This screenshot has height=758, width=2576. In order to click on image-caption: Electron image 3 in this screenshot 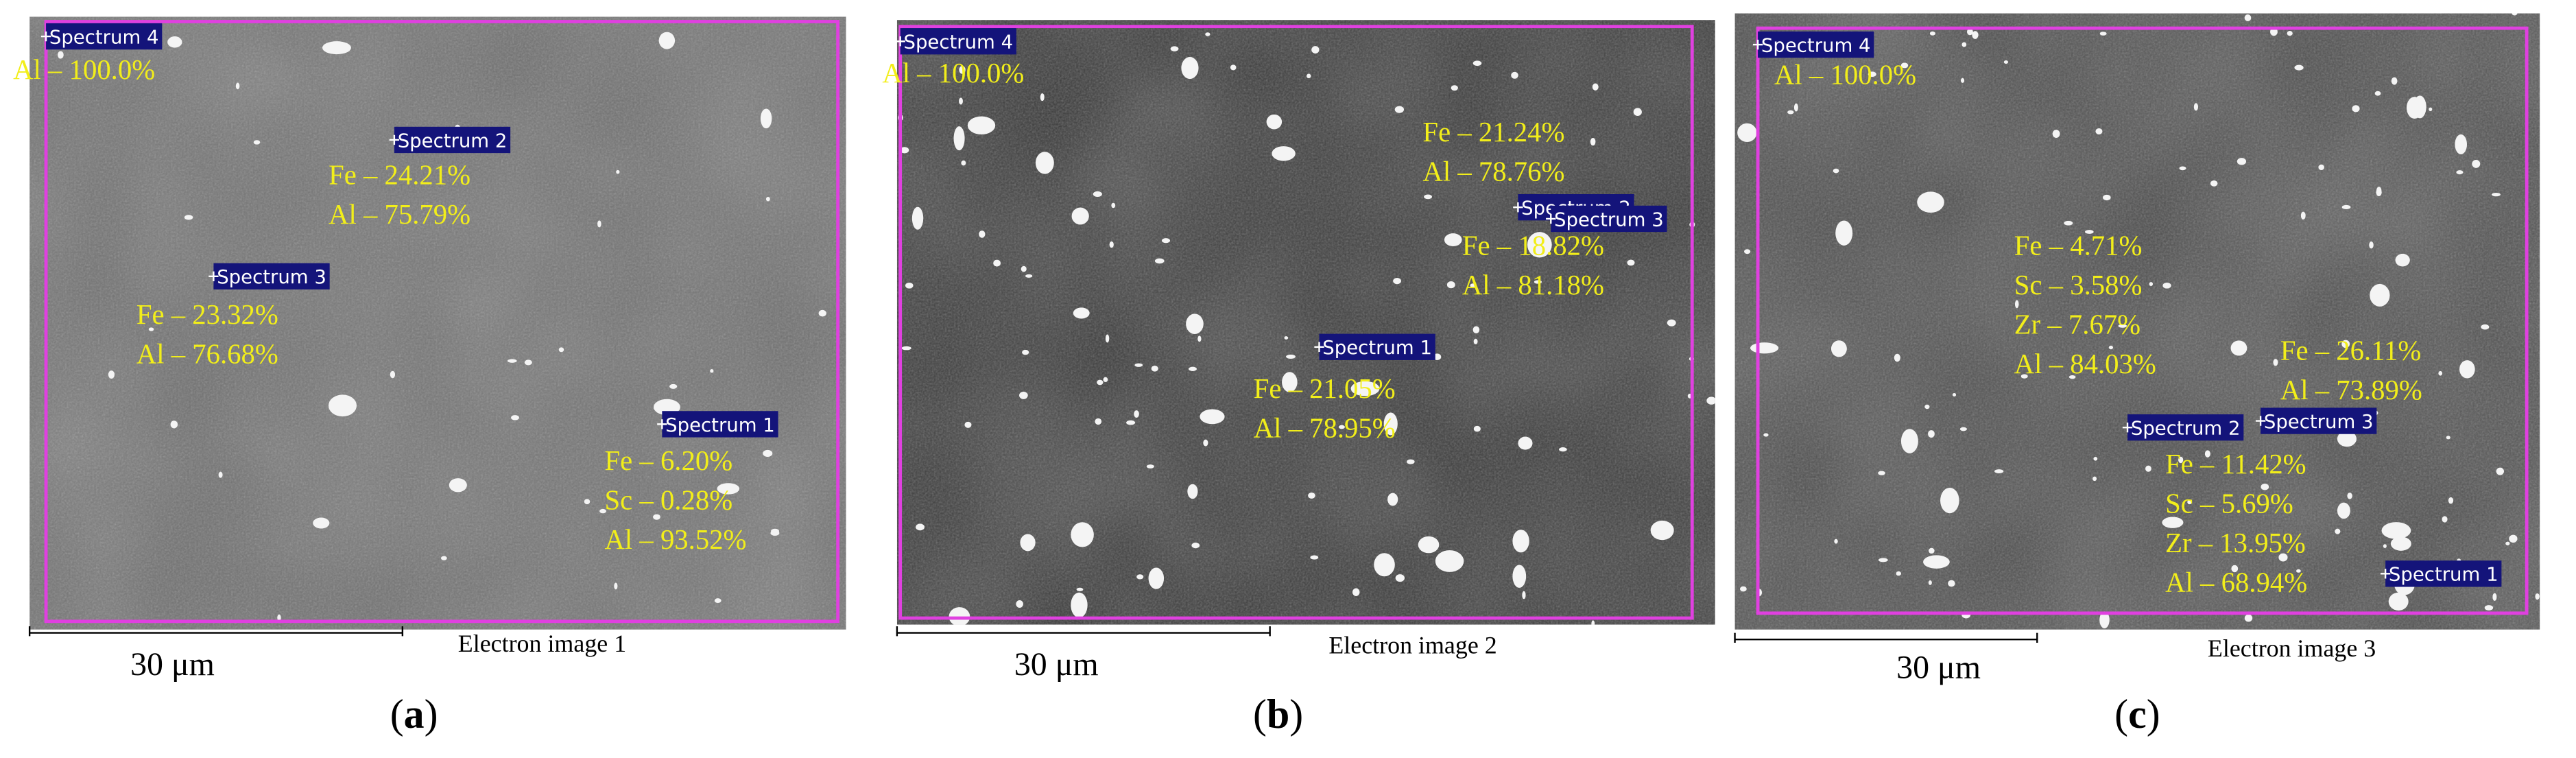, I will do `click(2292, 649)`.